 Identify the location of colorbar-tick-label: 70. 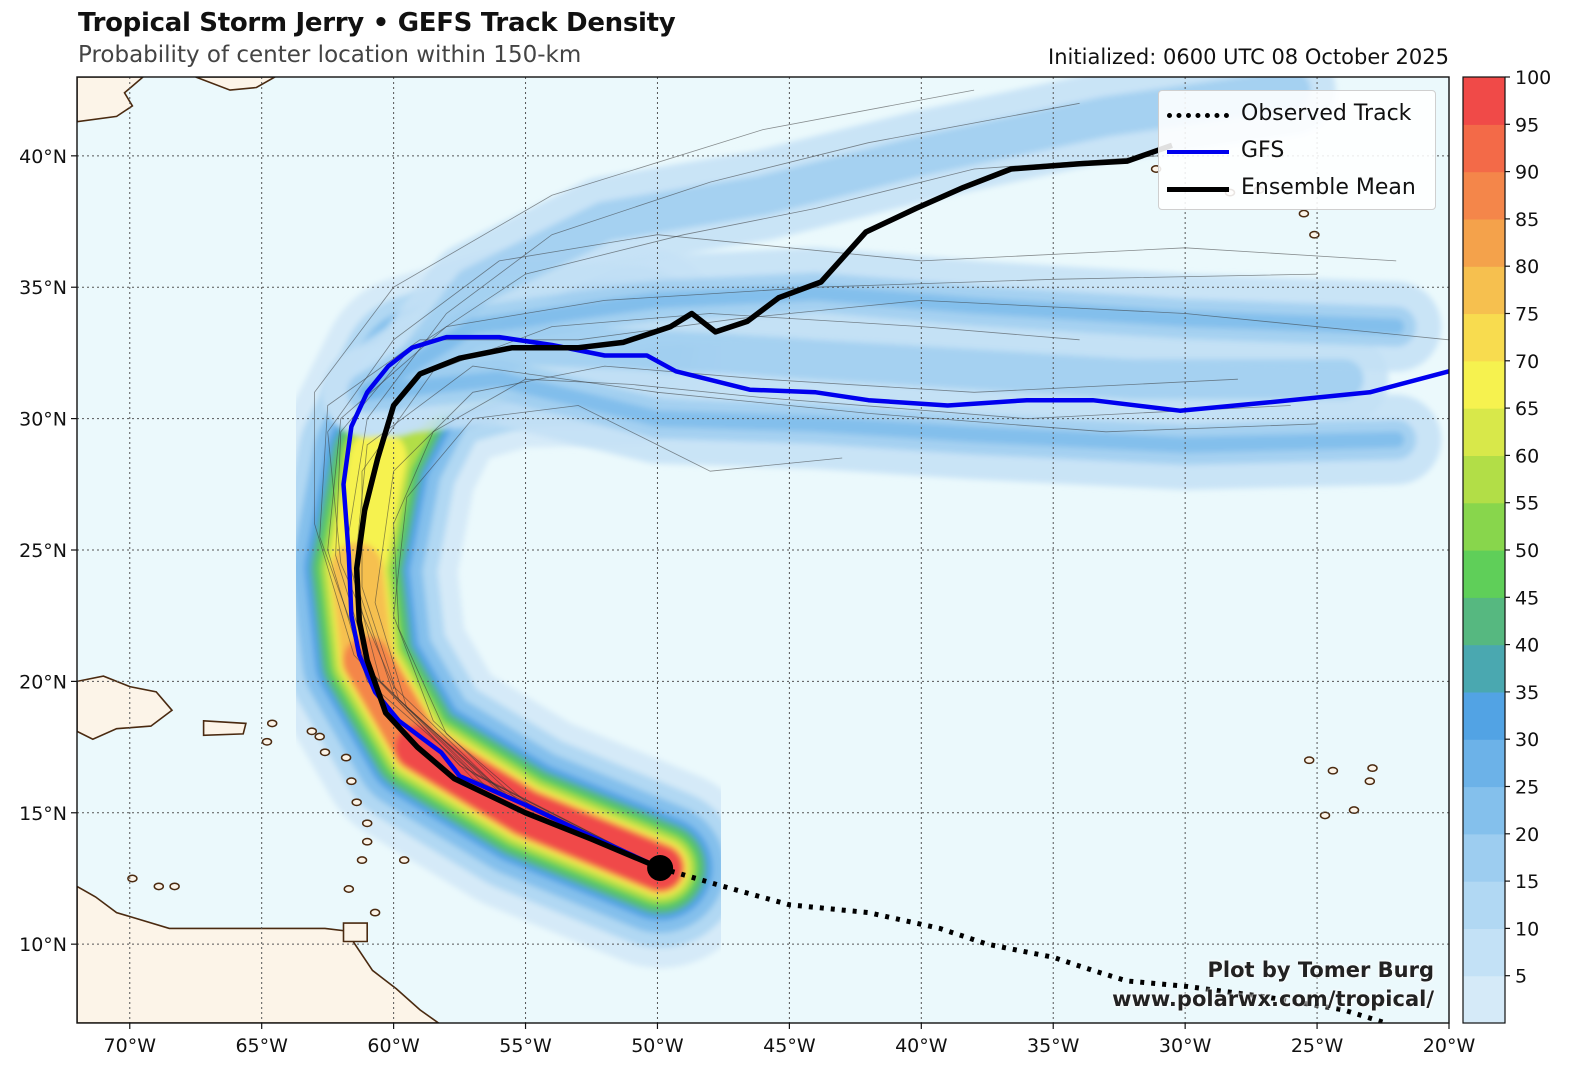
(1527, 362).